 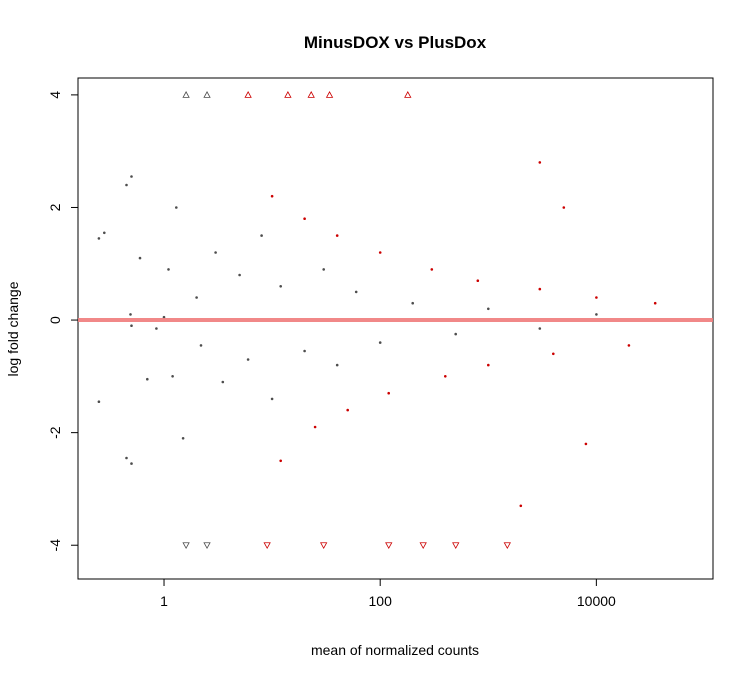 I want to click on x-tick-label: 1, so click(x=164, y=601).